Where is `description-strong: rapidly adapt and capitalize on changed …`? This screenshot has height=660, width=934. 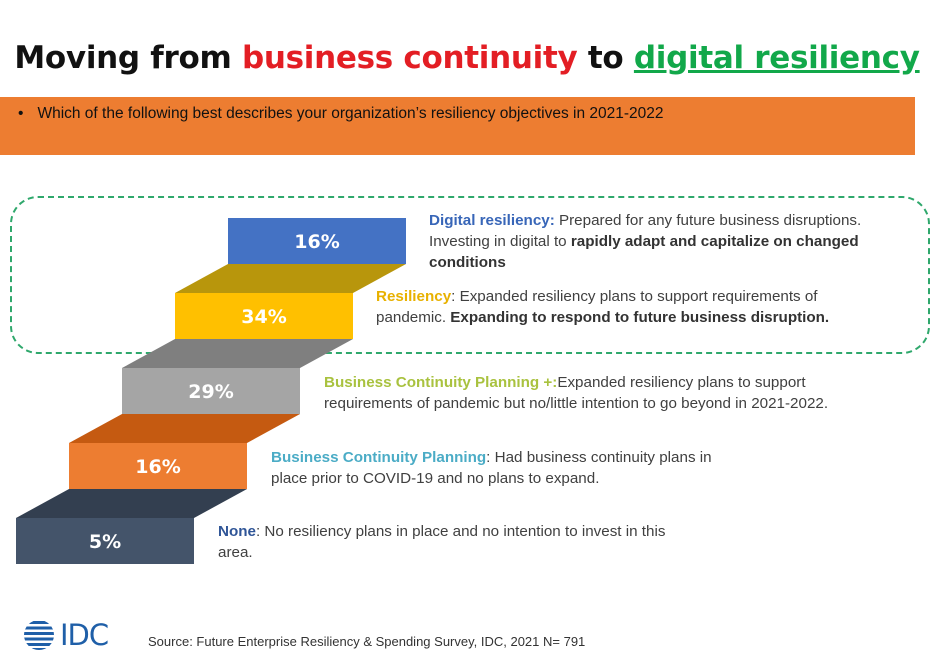
description-strong: rapidly adapt and capitalize on changed … is located at coordinates (644, 252).